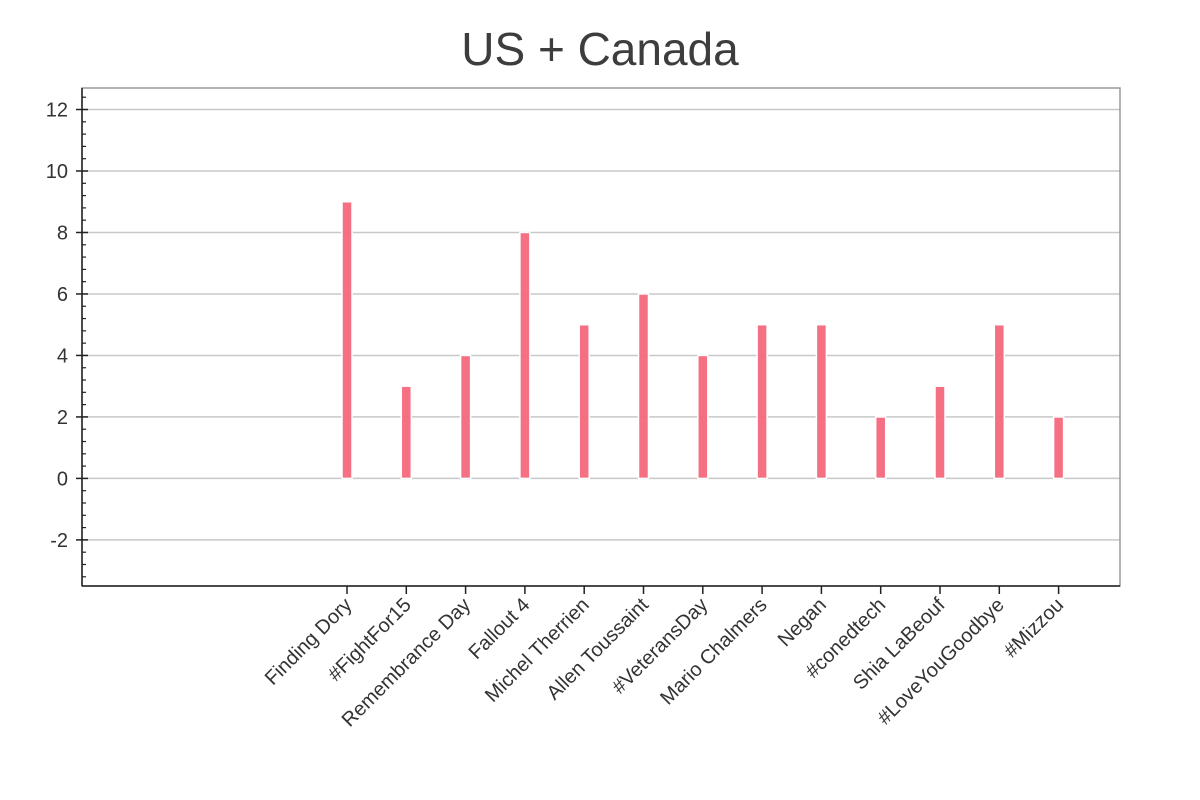 This screenshot has height=800, width=1200. Describe the element at coordinates (57, 172) in the screenshot. I see `y-tick-label: 10` at that location.